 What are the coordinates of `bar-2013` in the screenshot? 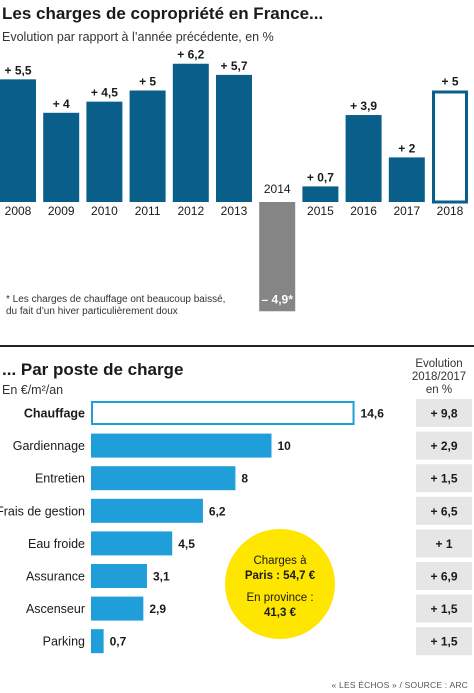 It's located at (234, 138).